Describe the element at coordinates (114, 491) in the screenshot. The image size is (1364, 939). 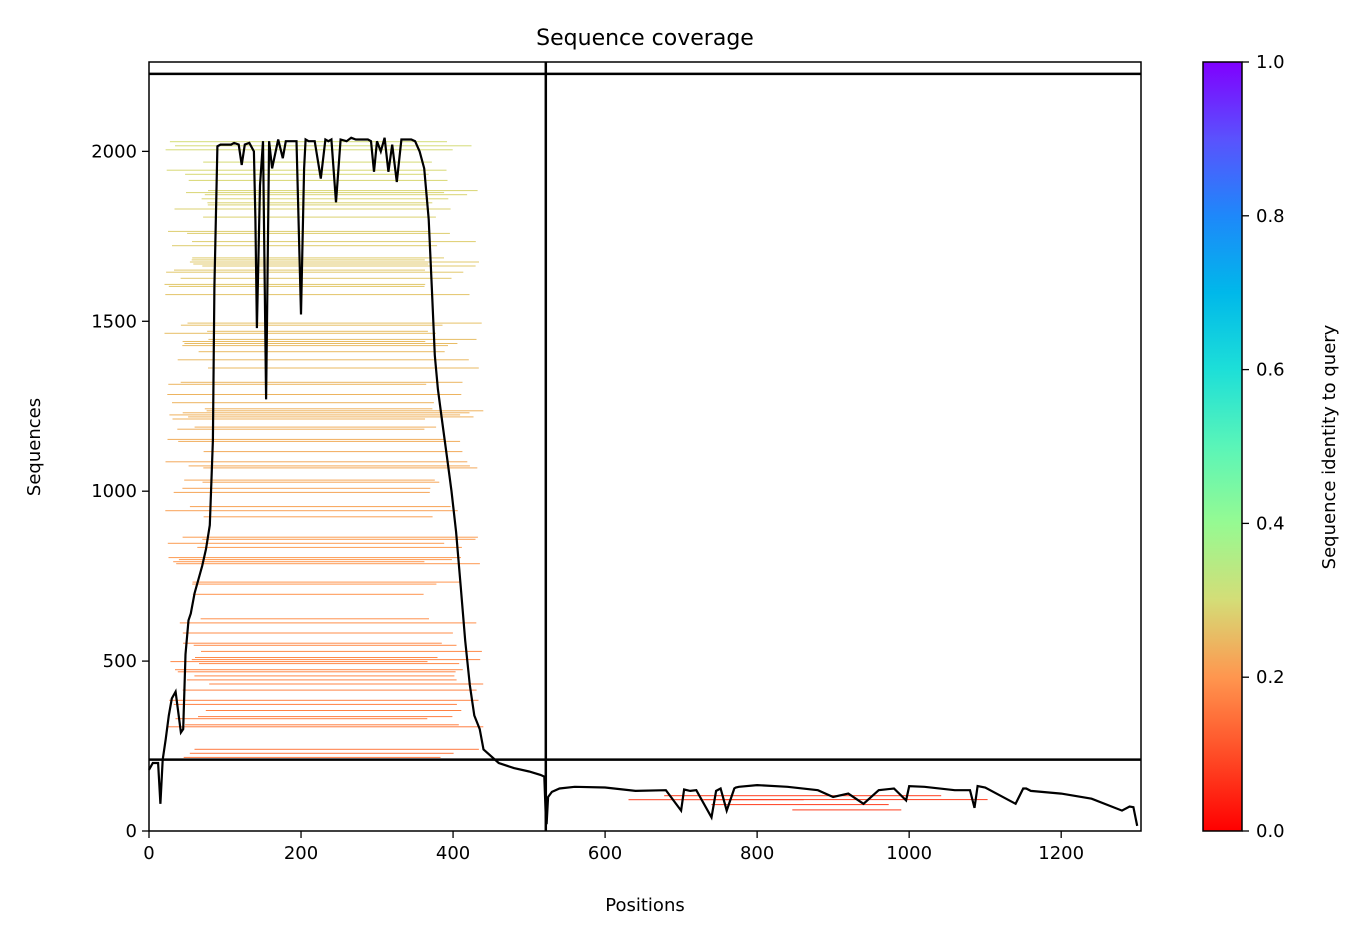
I see `y-tick-label: 1000` at that location.